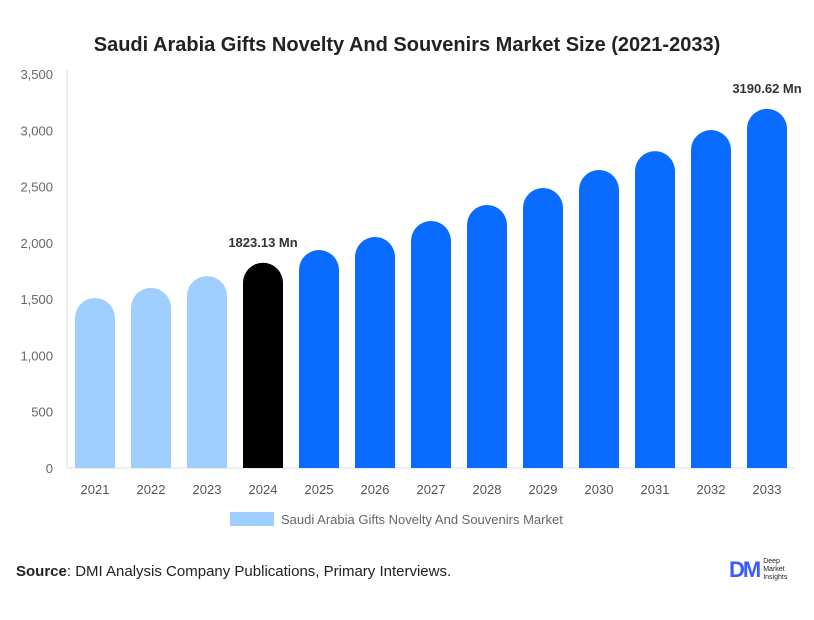  What do you see at coordinates (431, 344) in the screenshot?
I see `bar-2027` at bounding box center [431, 344].